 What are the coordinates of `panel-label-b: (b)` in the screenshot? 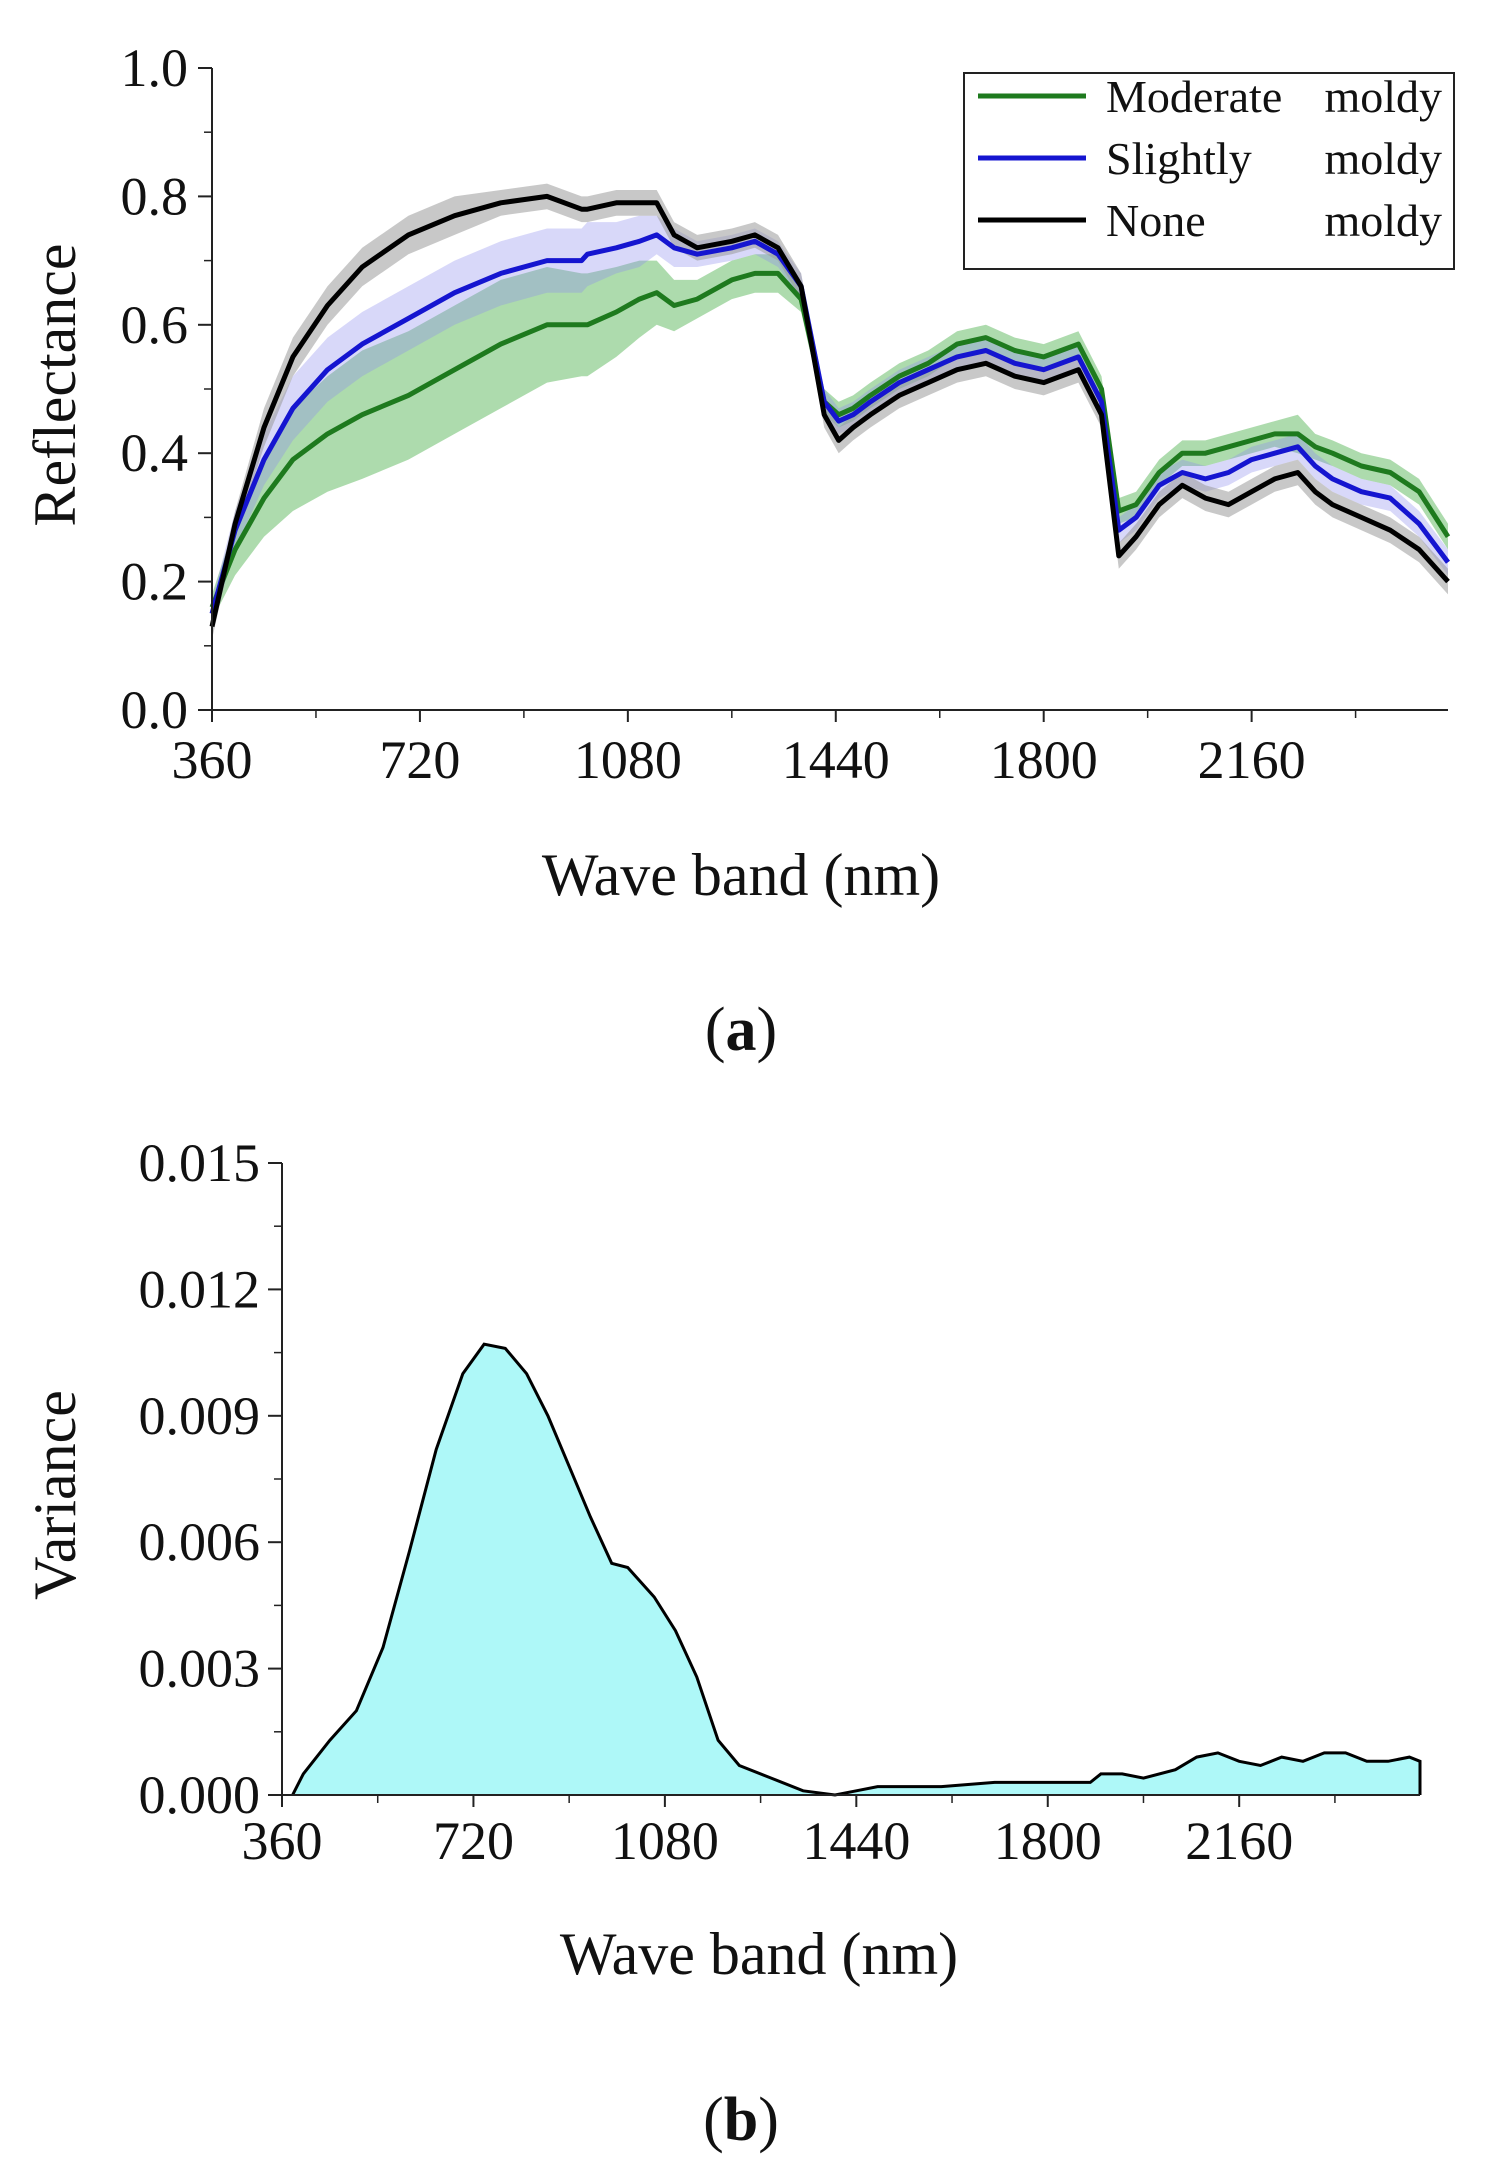 It's located at (741, 2120).